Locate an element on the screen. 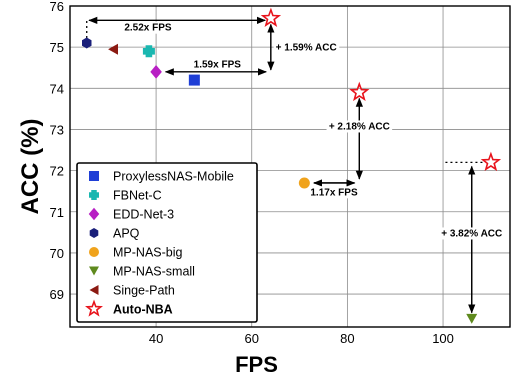  data-point-proxylessnas-mobile is located at coordinates (194, 80).